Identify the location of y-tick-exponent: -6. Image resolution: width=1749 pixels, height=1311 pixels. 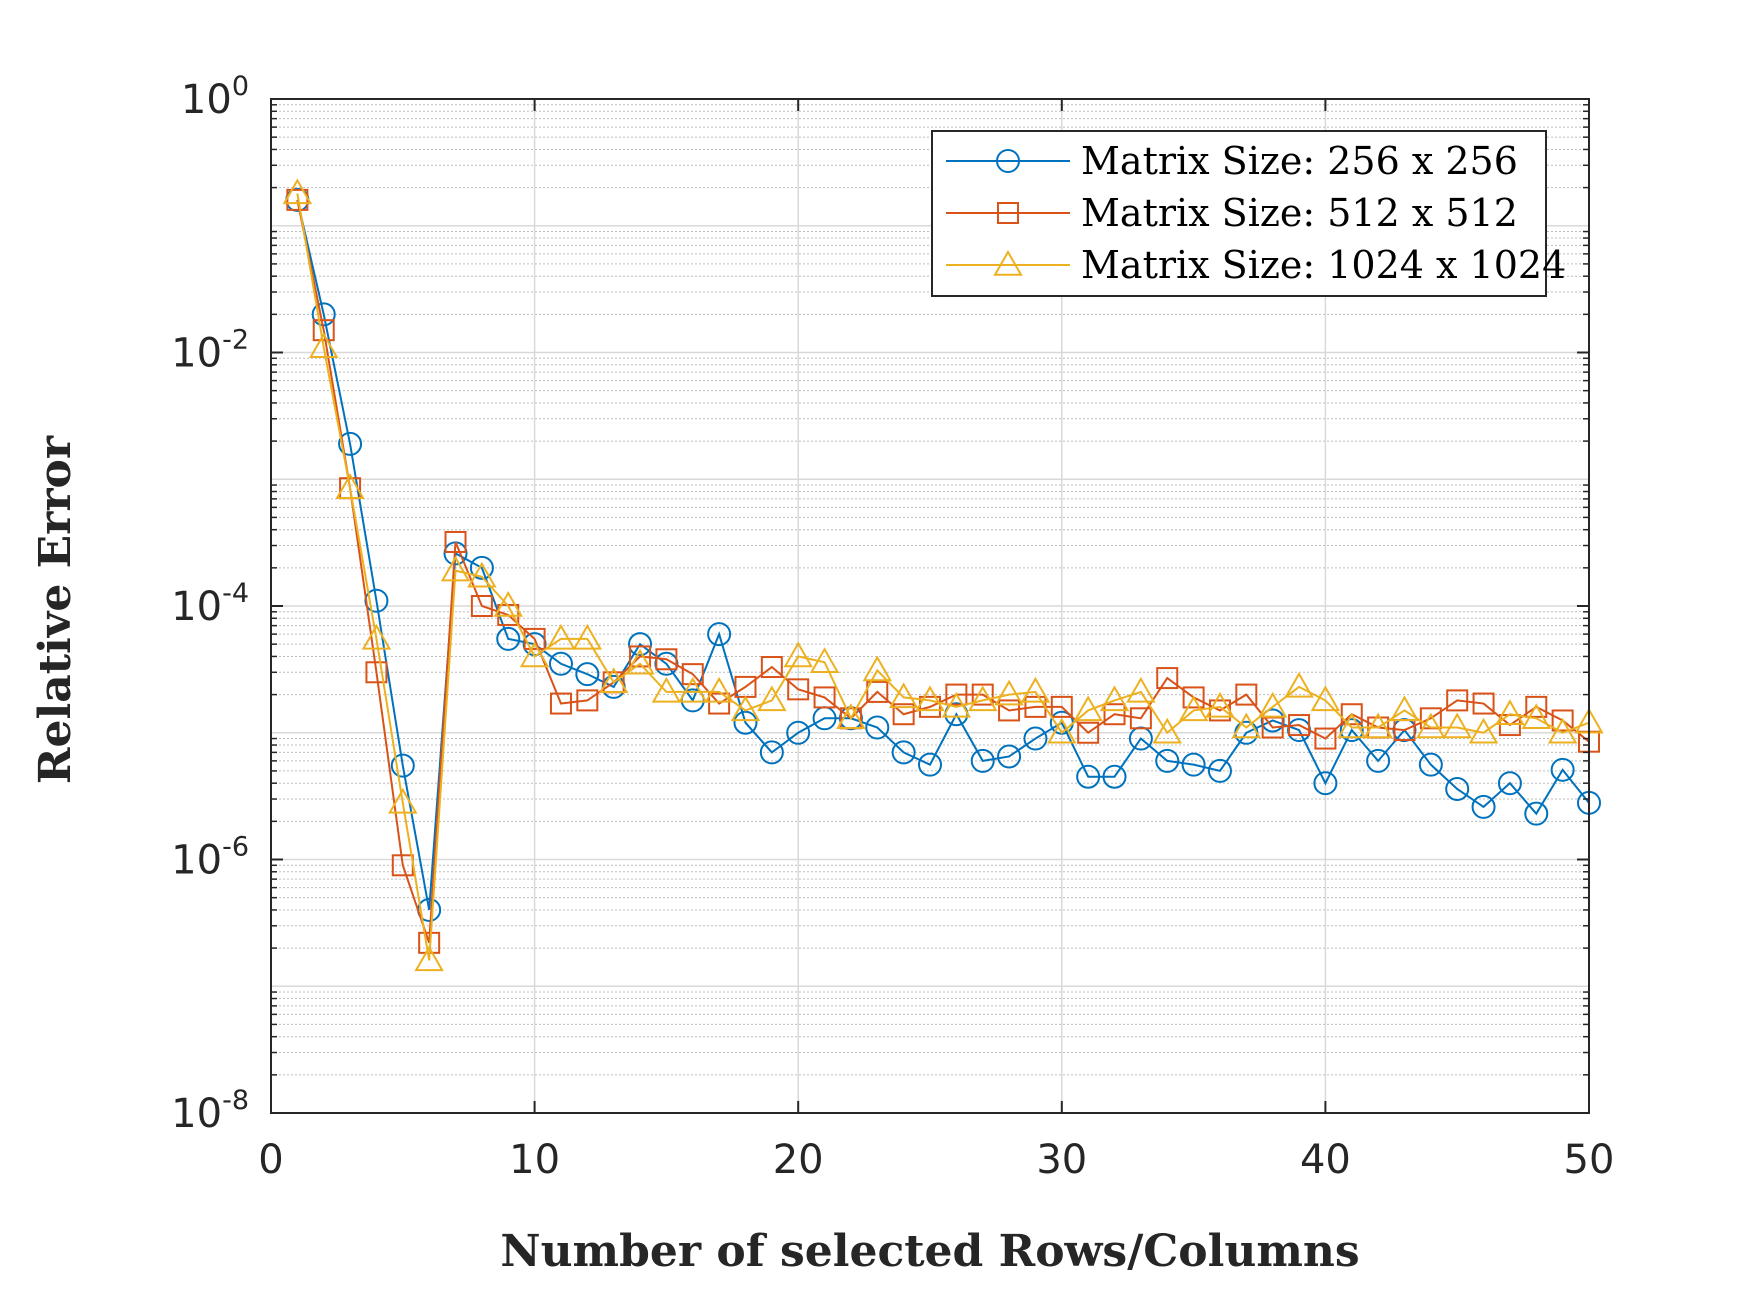
(235, 847).